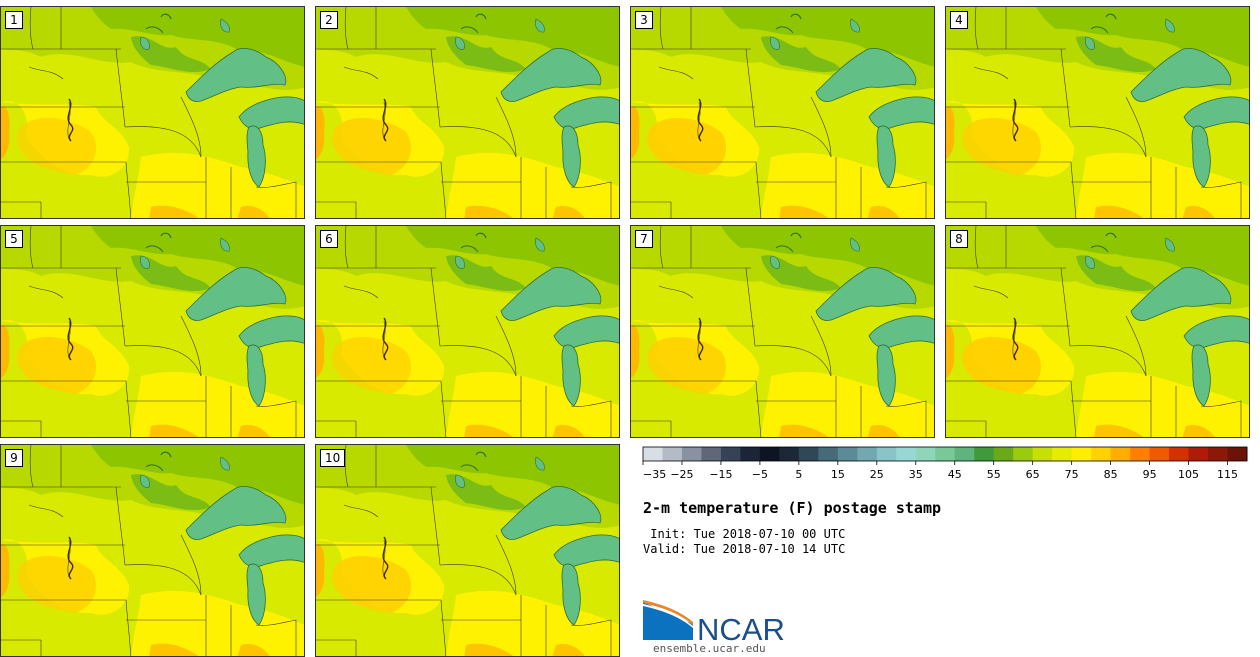 The width and height of the screenshot is (1260, 657). Describe the element at coordinates (644, 239) in the screenshot. I see `panel-number-7: 7` at that location.